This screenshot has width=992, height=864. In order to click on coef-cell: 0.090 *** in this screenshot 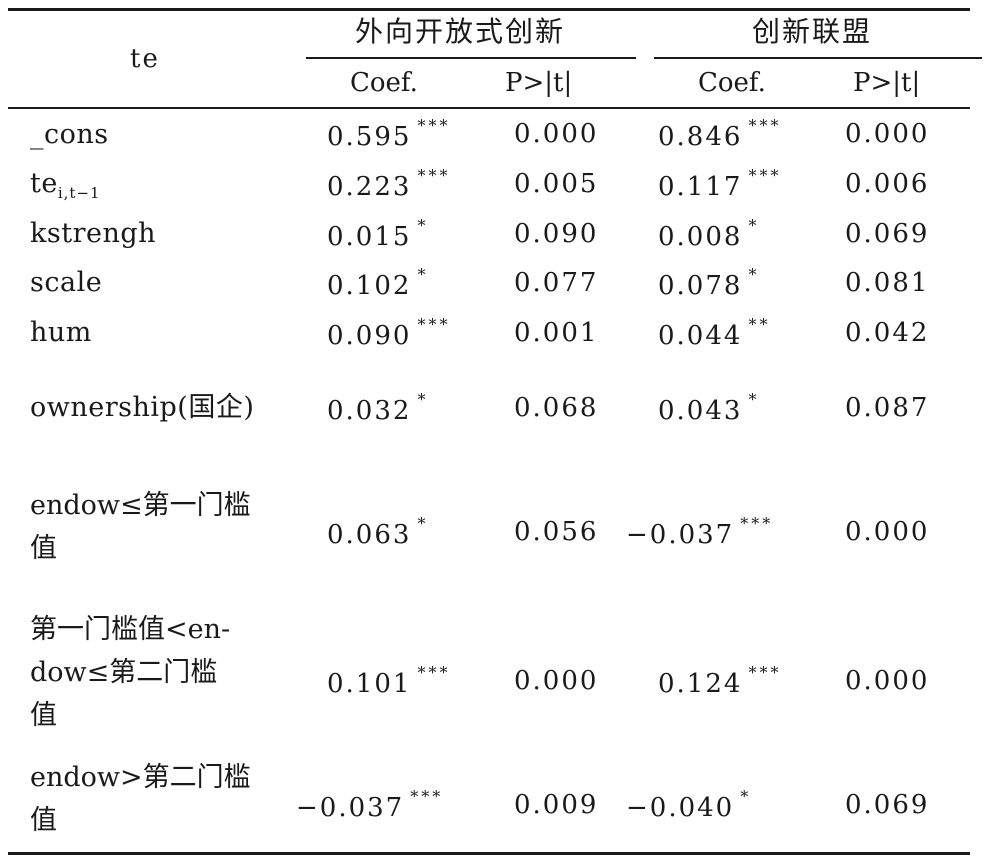, I will do `click(388, 334)`.